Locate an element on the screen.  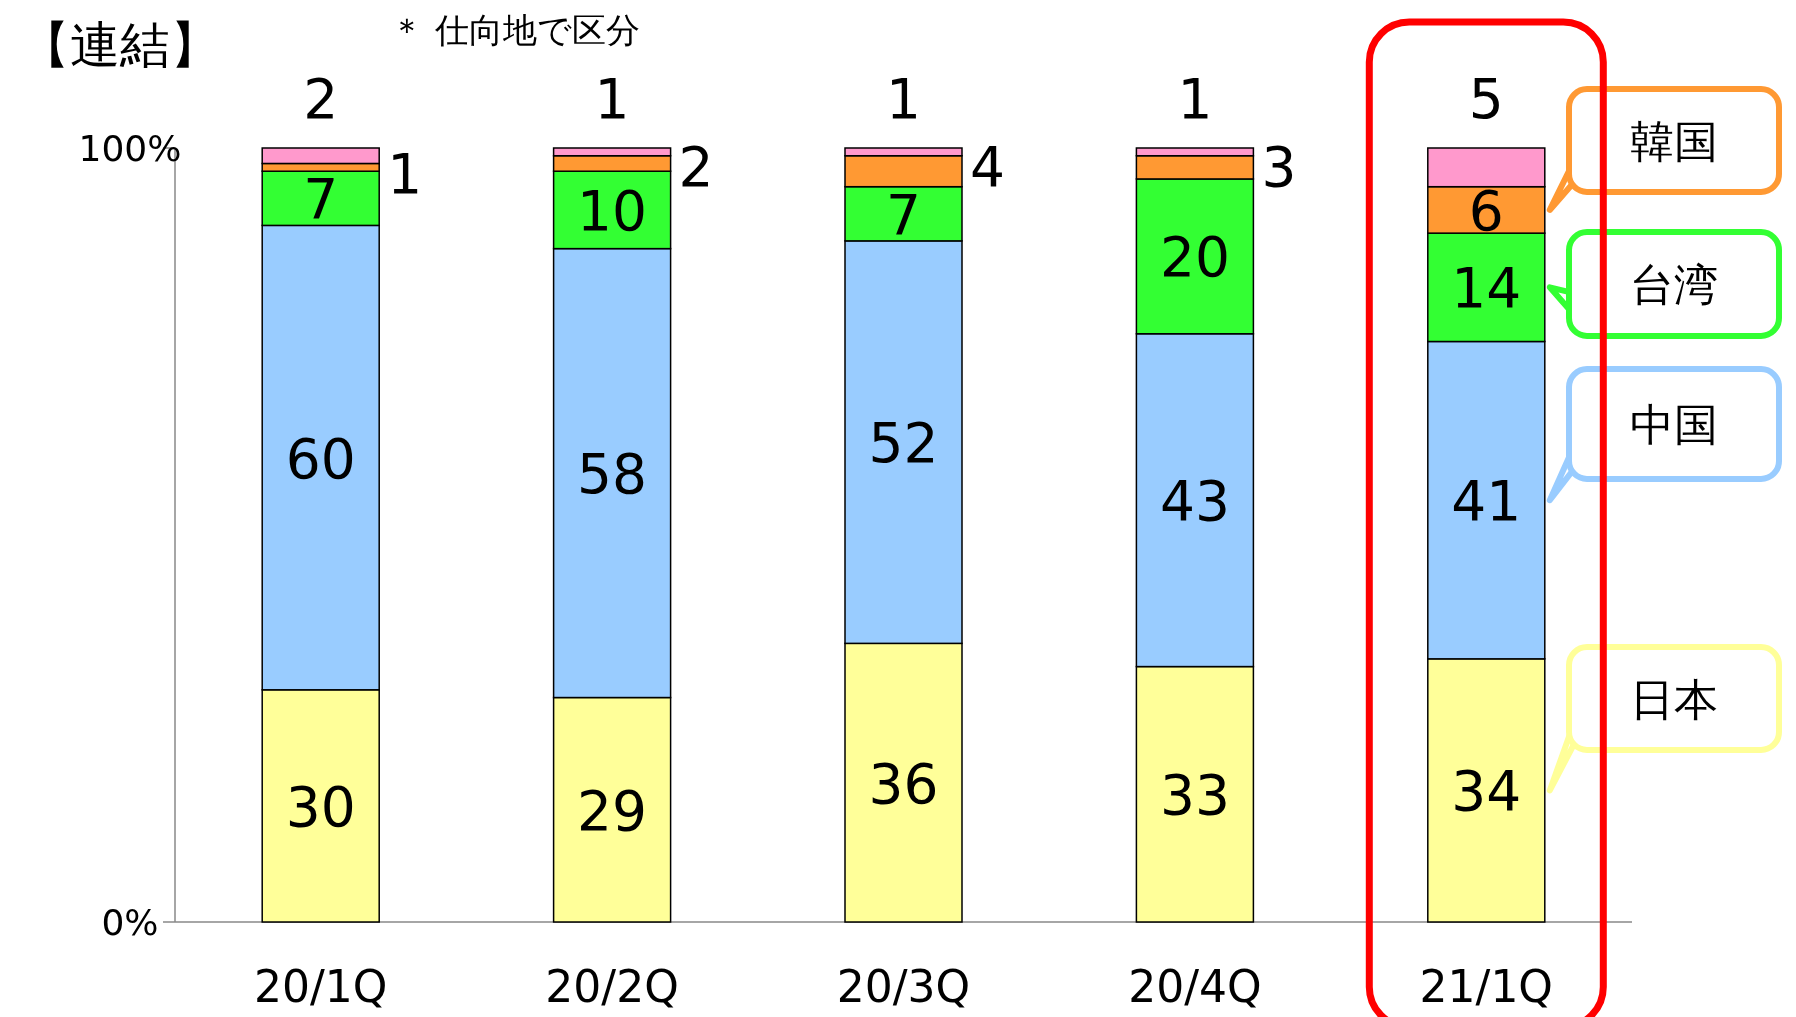
data-label: 60 is located at coordinates (320, 458).